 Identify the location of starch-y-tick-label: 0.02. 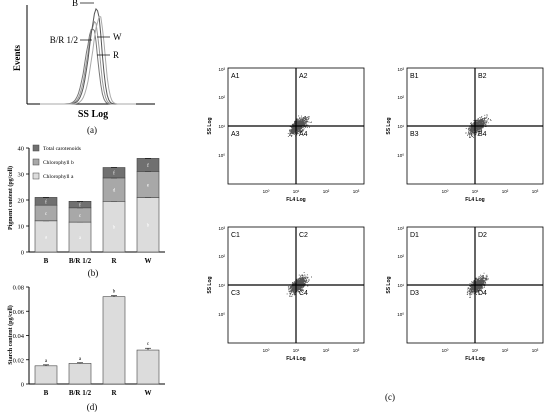
(18, 360).